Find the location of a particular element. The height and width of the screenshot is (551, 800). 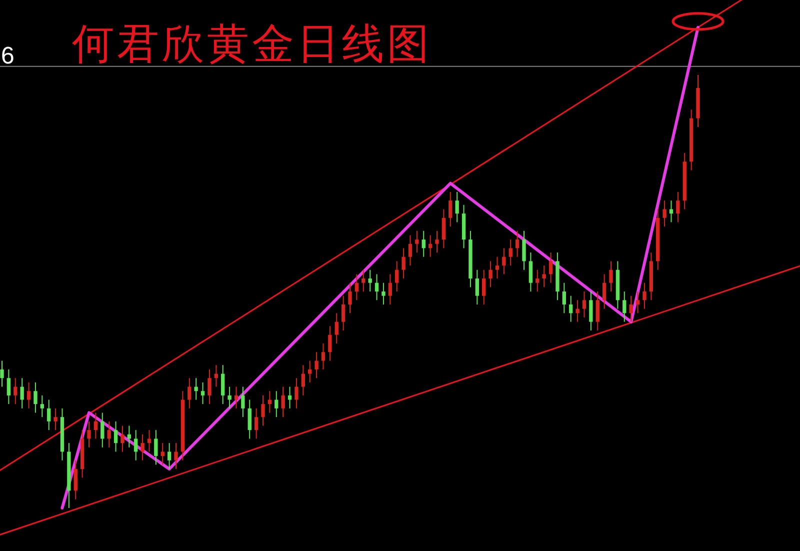

title: 何君欣黄金日线图 is located at coordinates (252, 43).